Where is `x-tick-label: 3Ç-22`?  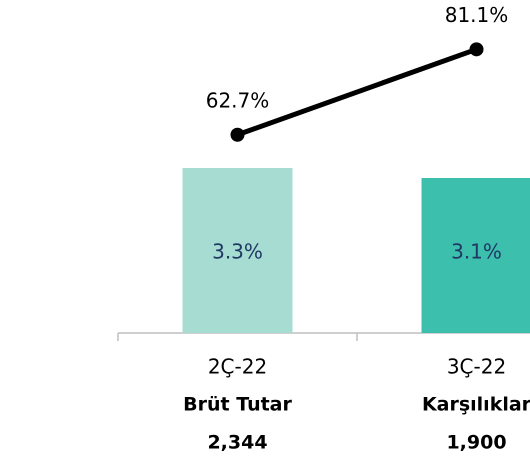
x-tick-label: 3Ç-22 is located at coordinates (476, 367).